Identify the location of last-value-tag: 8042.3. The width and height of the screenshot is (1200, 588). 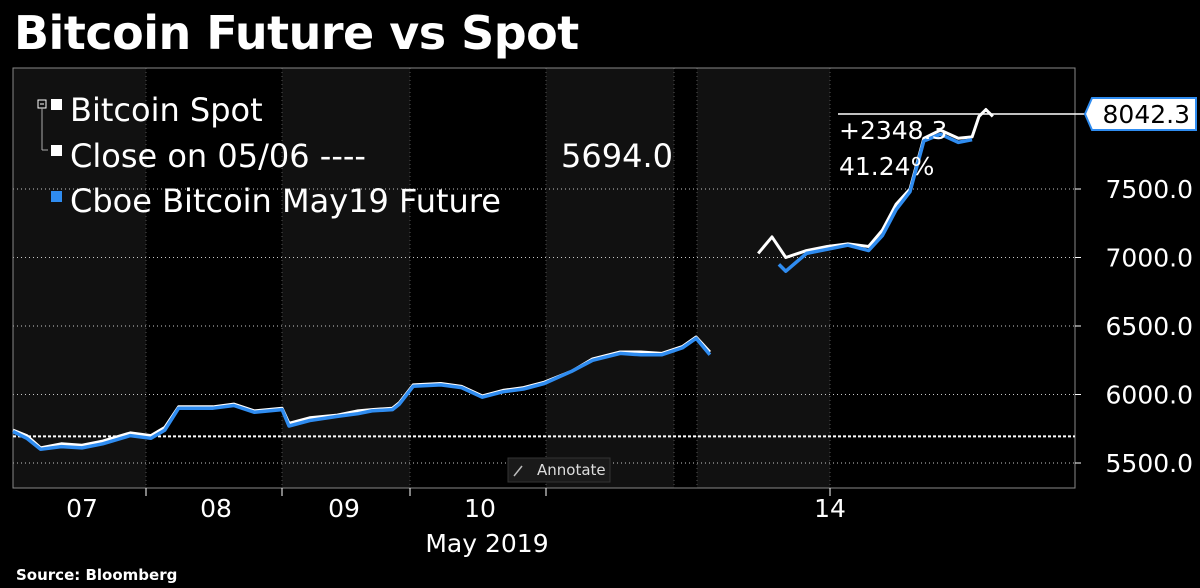
(1140, 114).